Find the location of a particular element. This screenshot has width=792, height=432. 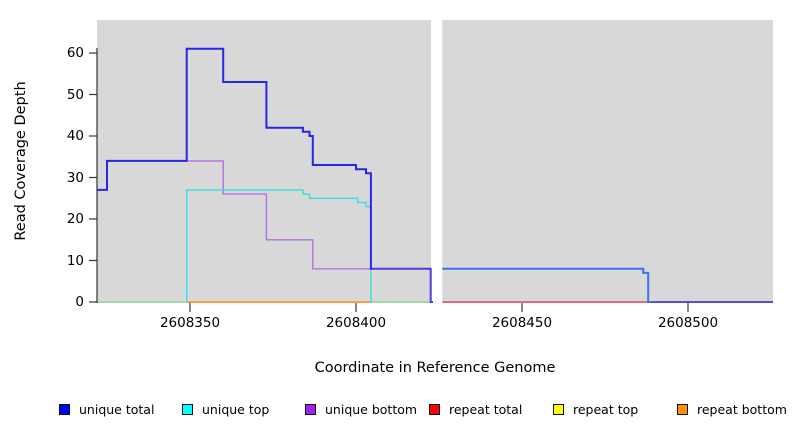

x-tick-label-2608350: 2608350 is located at coordinates (190, 323).